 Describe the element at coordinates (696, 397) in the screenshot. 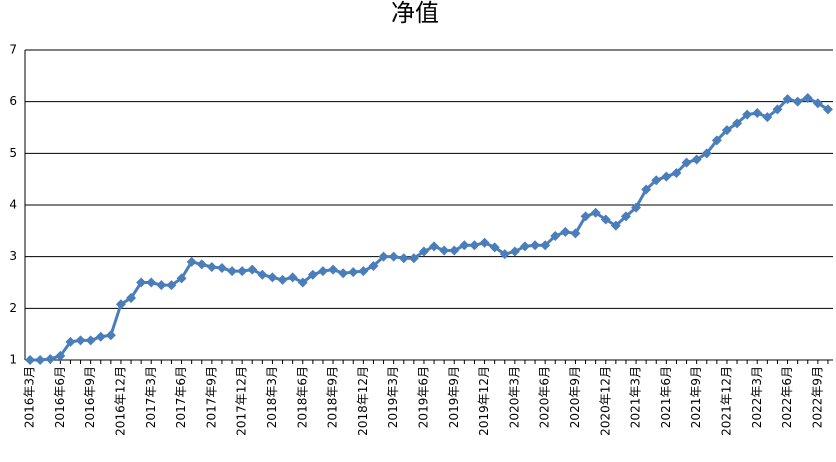

I see `x-tick-label: 2021年9月` at that location.